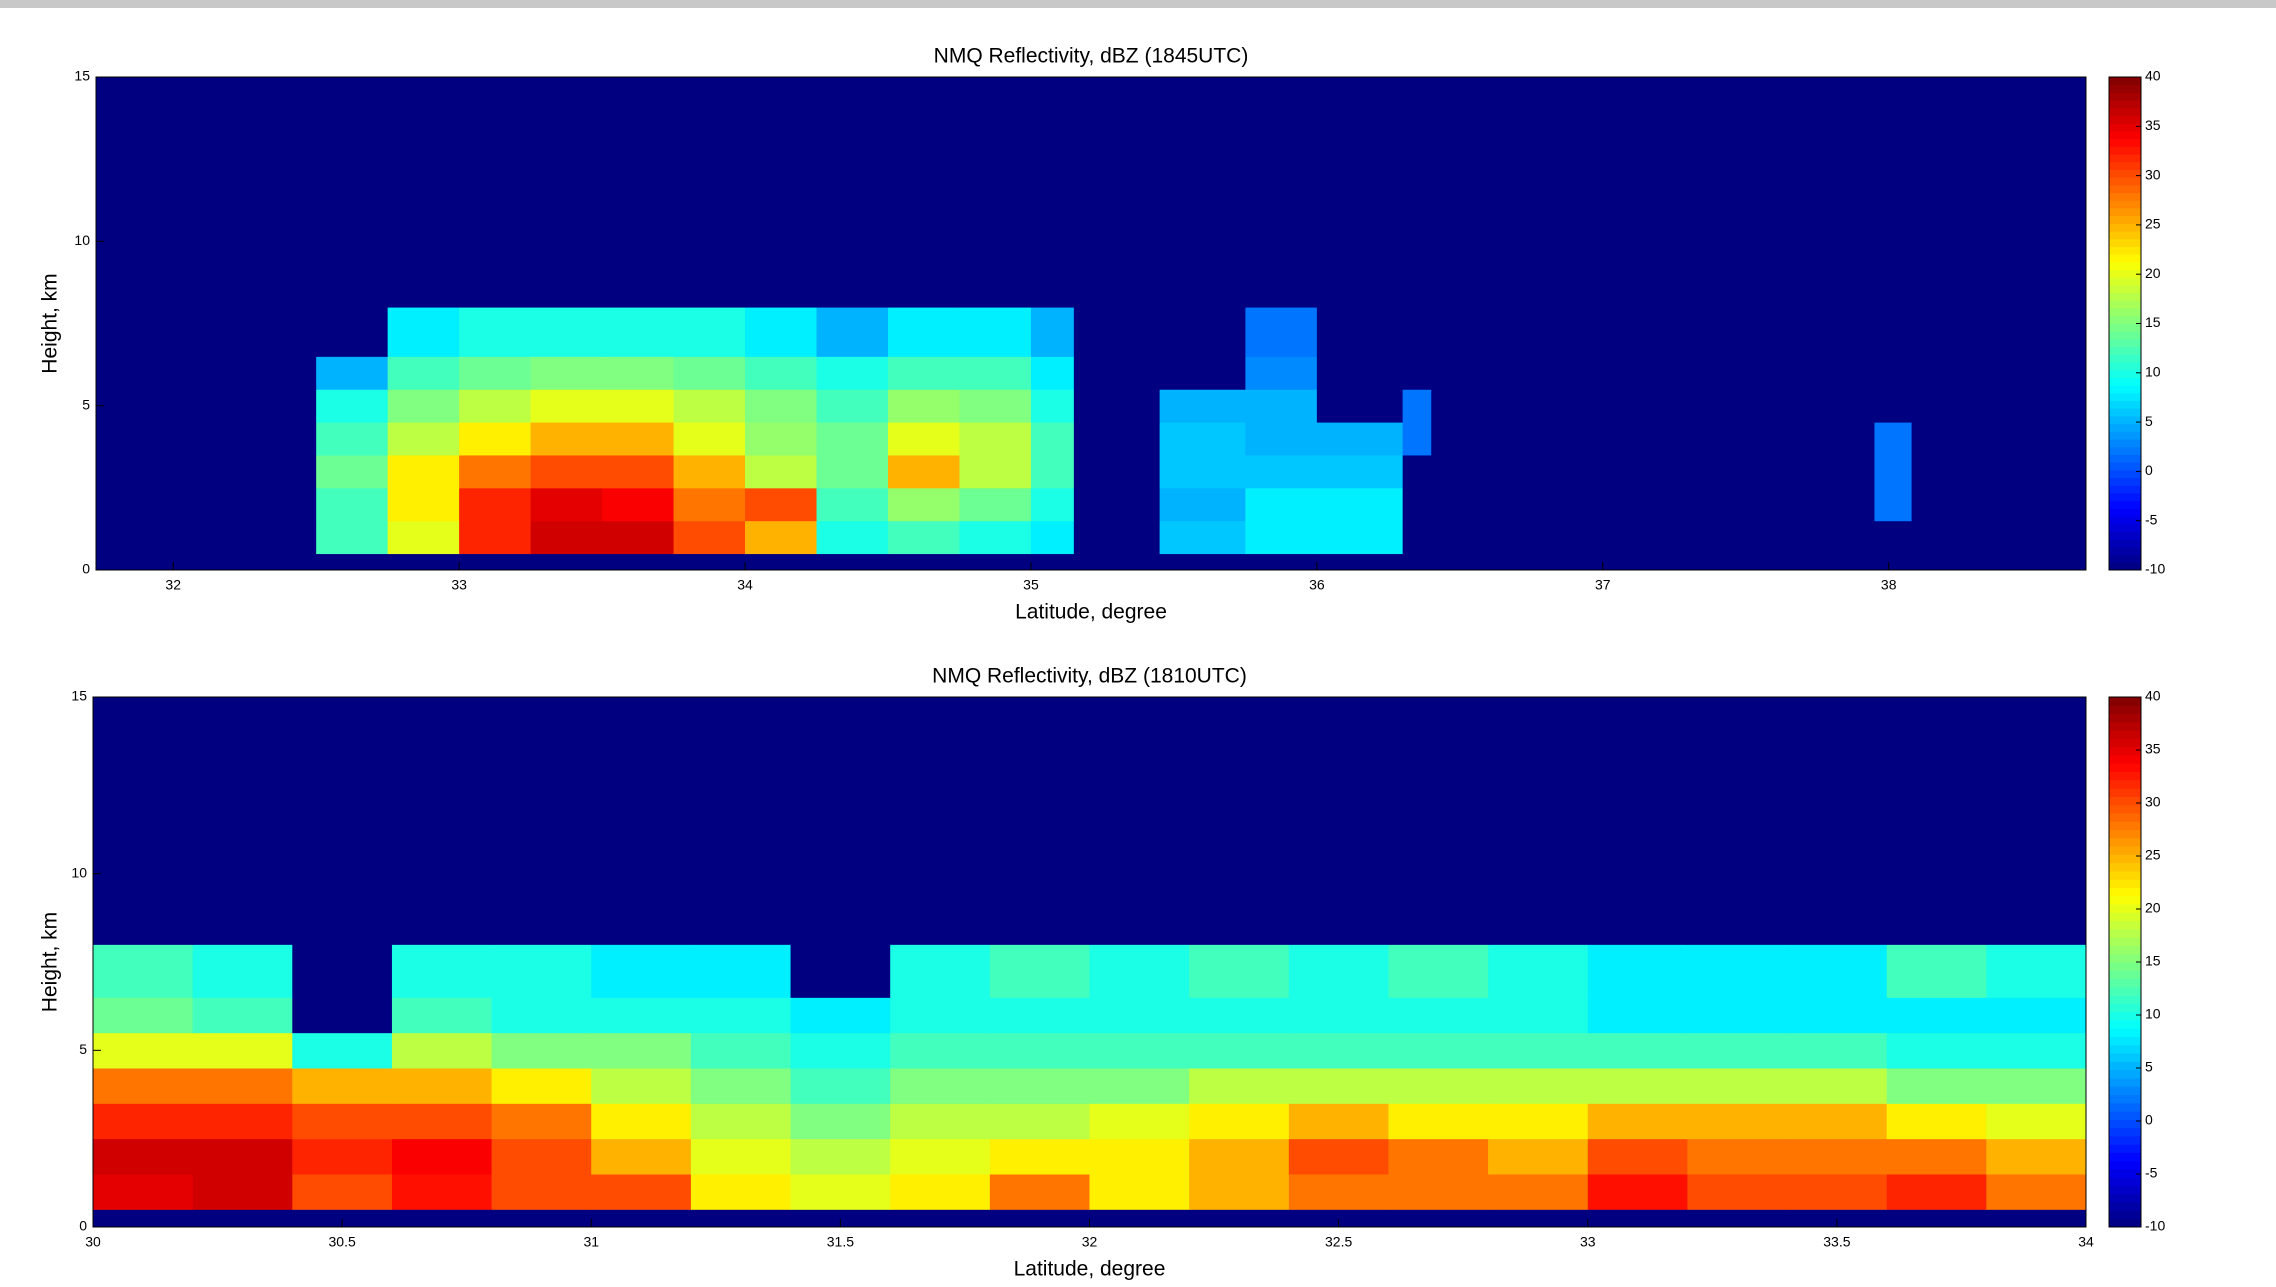 The width and height of the screenshot is (2276, 1287). What do you see at coordinates (50, 962) in the screenshot?
I see `y-axis-label: Height, km` at bounding box center [50, 962].